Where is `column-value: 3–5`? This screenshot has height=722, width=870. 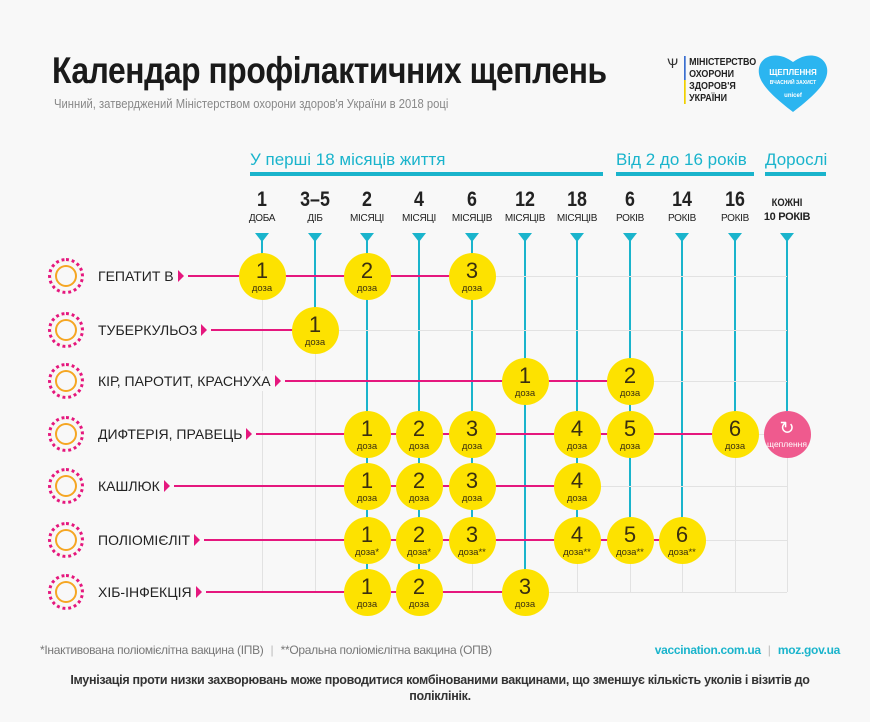
column-value: 3–5 is located at coordinates (315, 199).